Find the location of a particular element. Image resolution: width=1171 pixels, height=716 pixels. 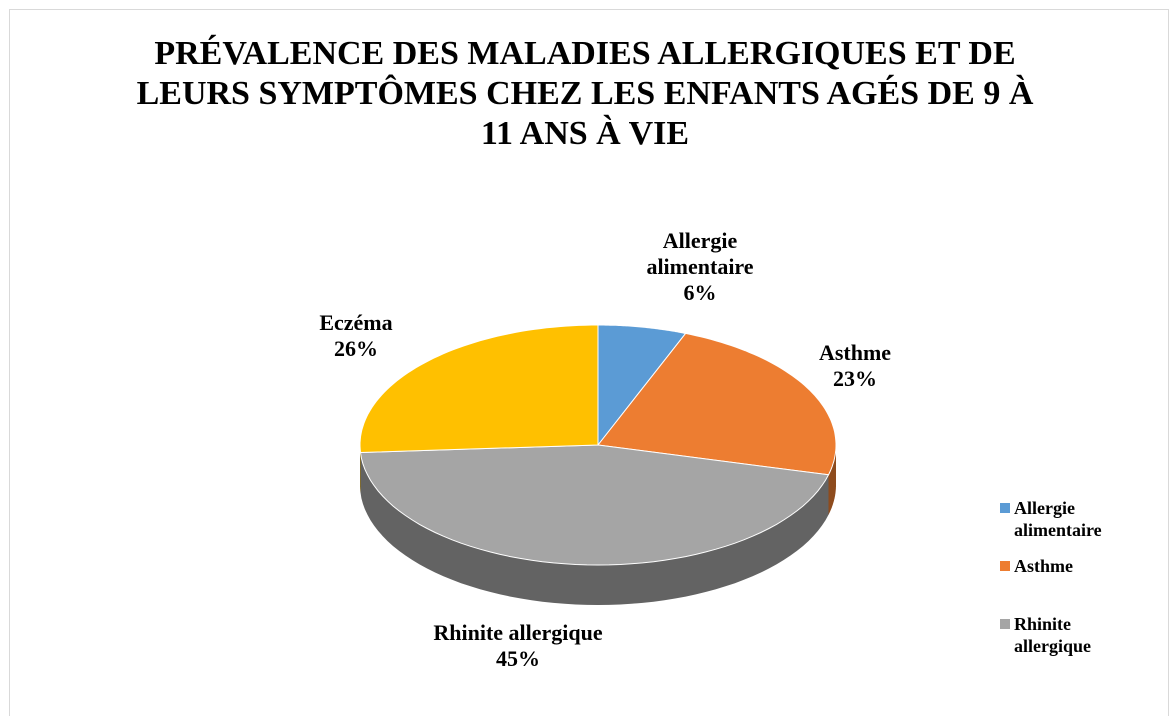

data-label: Allergie alimentaire 6% is located at coordinates (700, 267).